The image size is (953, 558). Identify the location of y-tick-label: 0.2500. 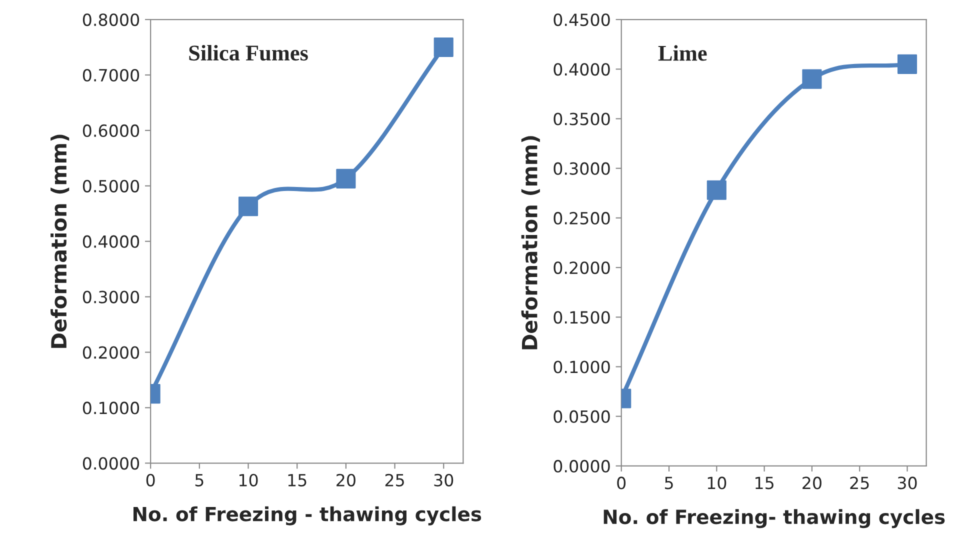
(582, 218).